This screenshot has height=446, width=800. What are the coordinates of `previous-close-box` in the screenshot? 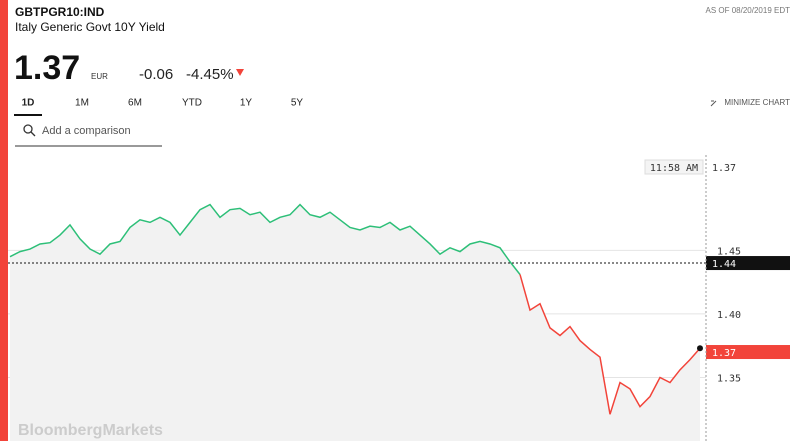 It's located at (748, 263).